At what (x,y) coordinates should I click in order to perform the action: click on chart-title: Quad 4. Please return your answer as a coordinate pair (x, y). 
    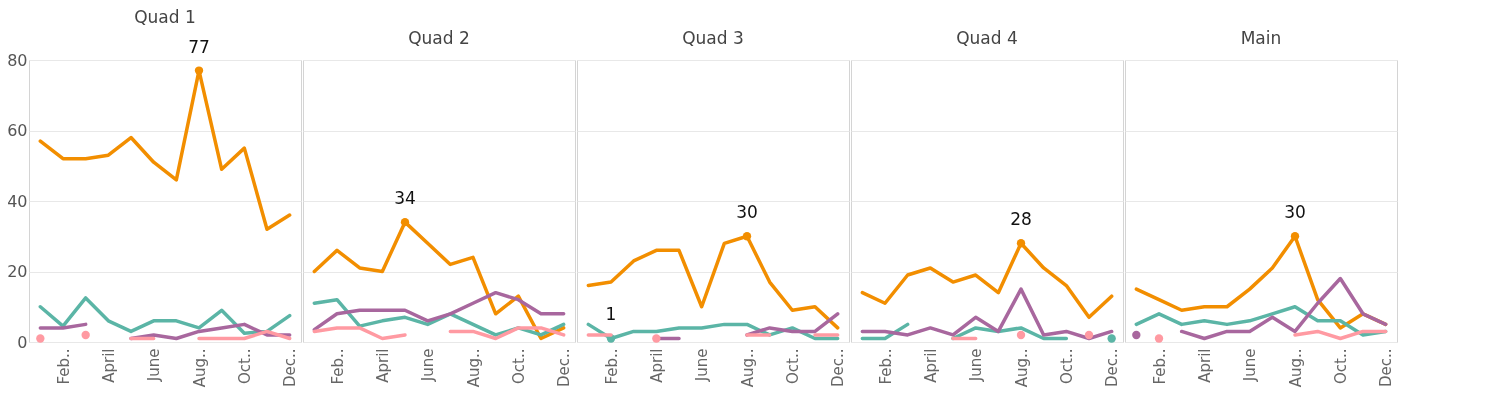
    Looking at the image, I should click on (987, 38).